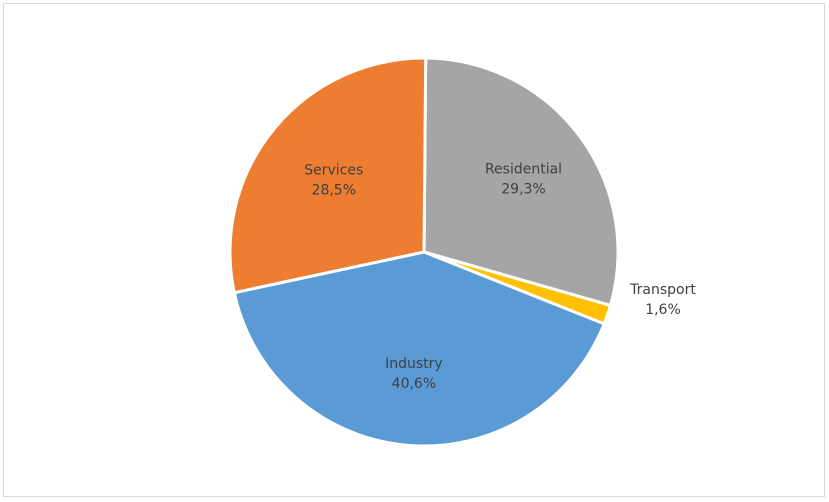 This screenshot has height=502, width=829. What do you see at coordinates (663, 310) in the screenshot?
I see `slice-percent-transport: 1,6%` at bounding box center [663, 310].